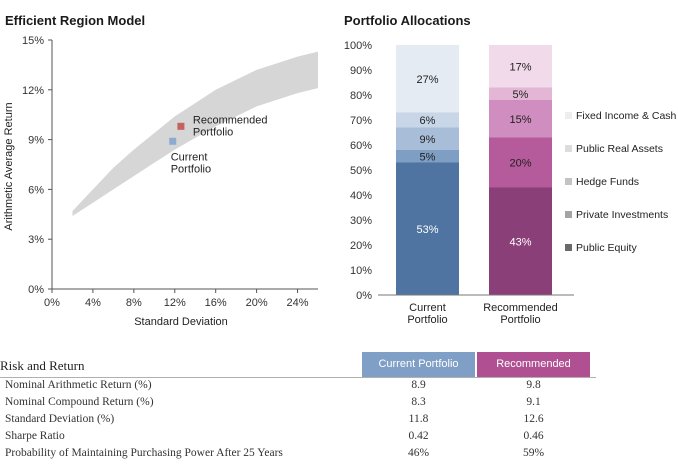 The width and height of the screenshot is (678, 467). What do you see at coordinates (36, 240) in the screenshot?
I see `y-tick-label: 3%` at bounding box center [36, 240].